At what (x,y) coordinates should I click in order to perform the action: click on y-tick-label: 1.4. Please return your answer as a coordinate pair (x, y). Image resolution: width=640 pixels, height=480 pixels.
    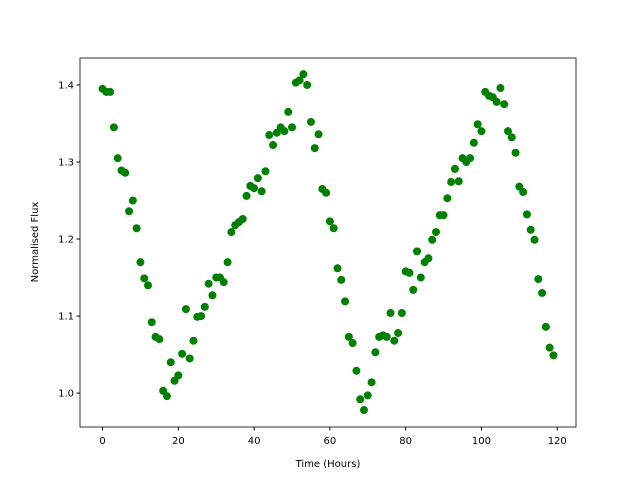
    Looking at the image, I should click on (66, 85).